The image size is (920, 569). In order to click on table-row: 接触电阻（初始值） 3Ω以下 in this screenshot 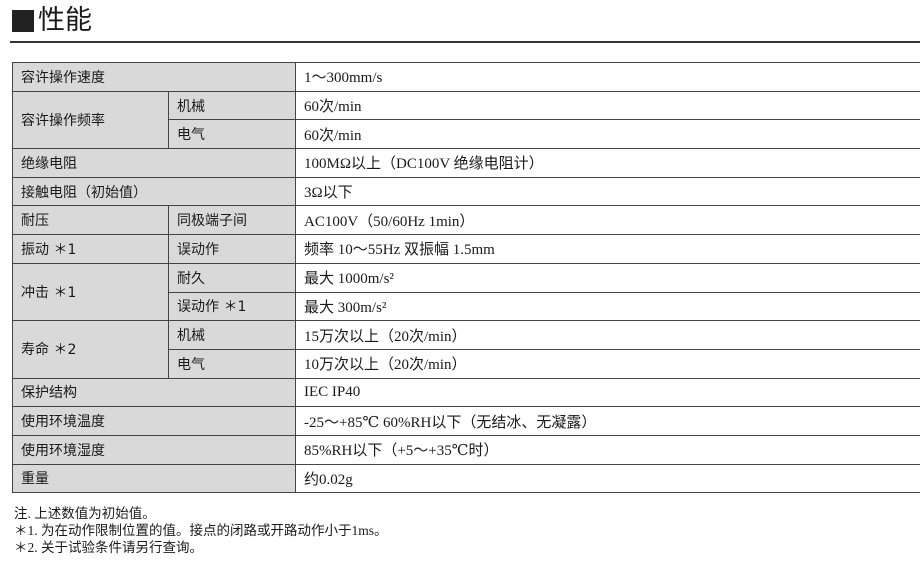, I will do `click(466, 191)`.